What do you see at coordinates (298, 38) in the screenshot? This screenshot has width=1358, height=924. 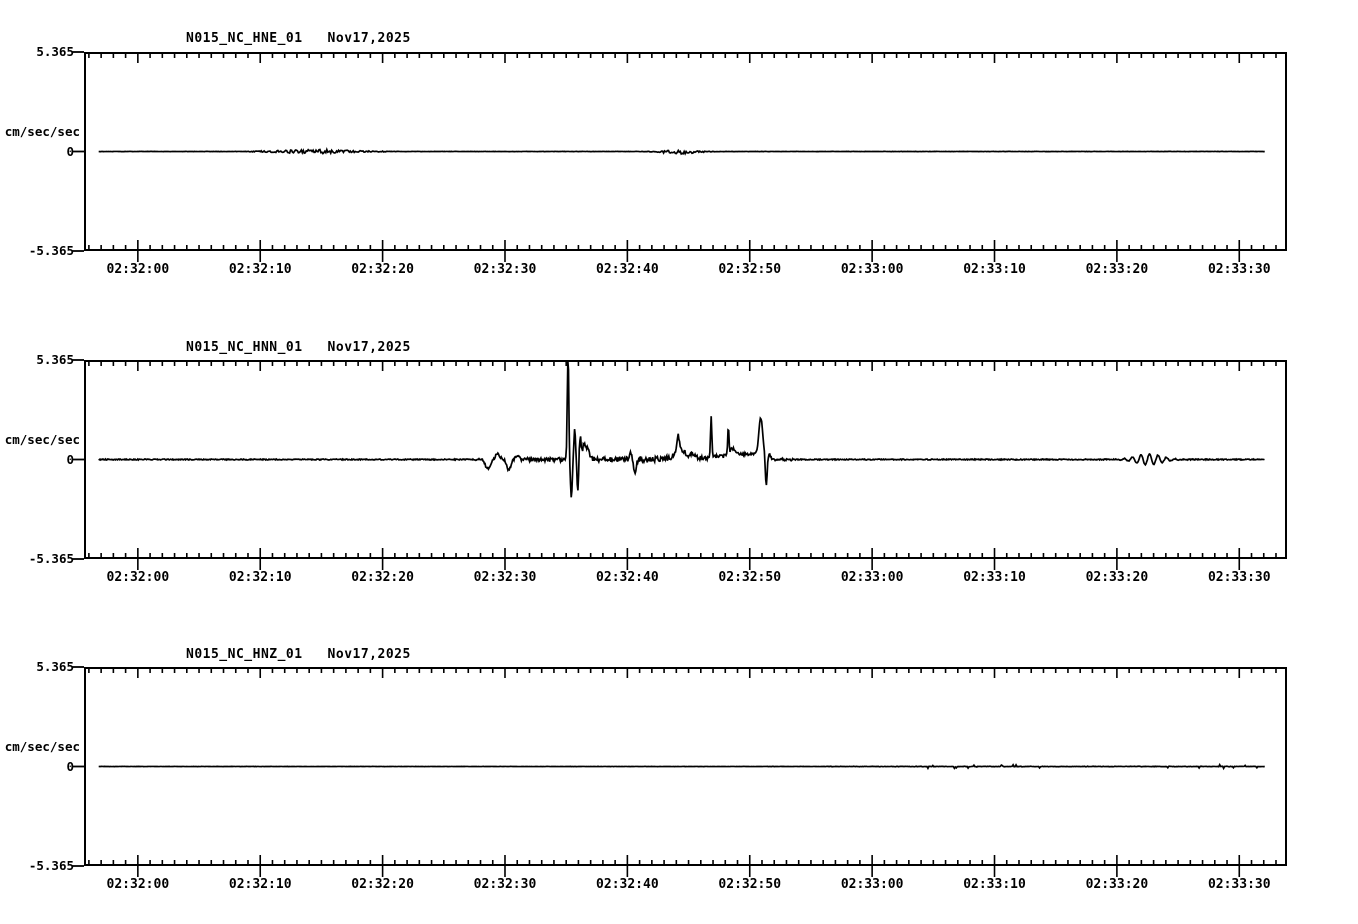 I see `panel-title: N015_NC_HNE_01 Nov17,2025` at bounding box center [298, 38].